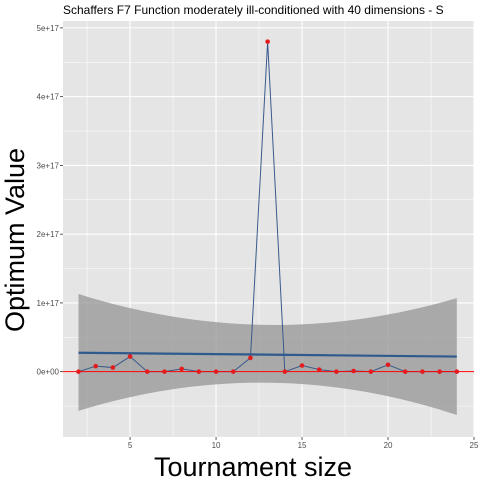  I want to click on x-tick-label: 25, so click(474, 445).